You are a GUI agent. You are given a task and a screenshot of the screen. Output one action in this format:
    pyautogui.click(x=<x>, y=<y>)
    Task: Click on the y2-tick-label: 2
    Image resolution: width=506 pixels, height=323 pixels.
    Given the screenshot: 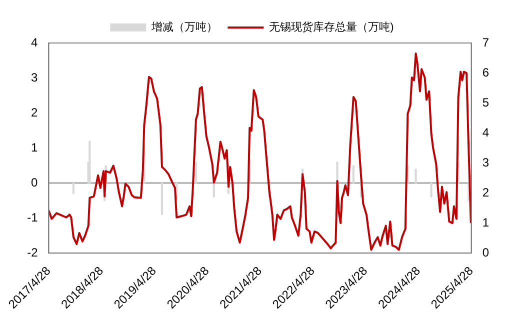 What is the action you would take?
    pyautogui.click(x=486, y=192)
    